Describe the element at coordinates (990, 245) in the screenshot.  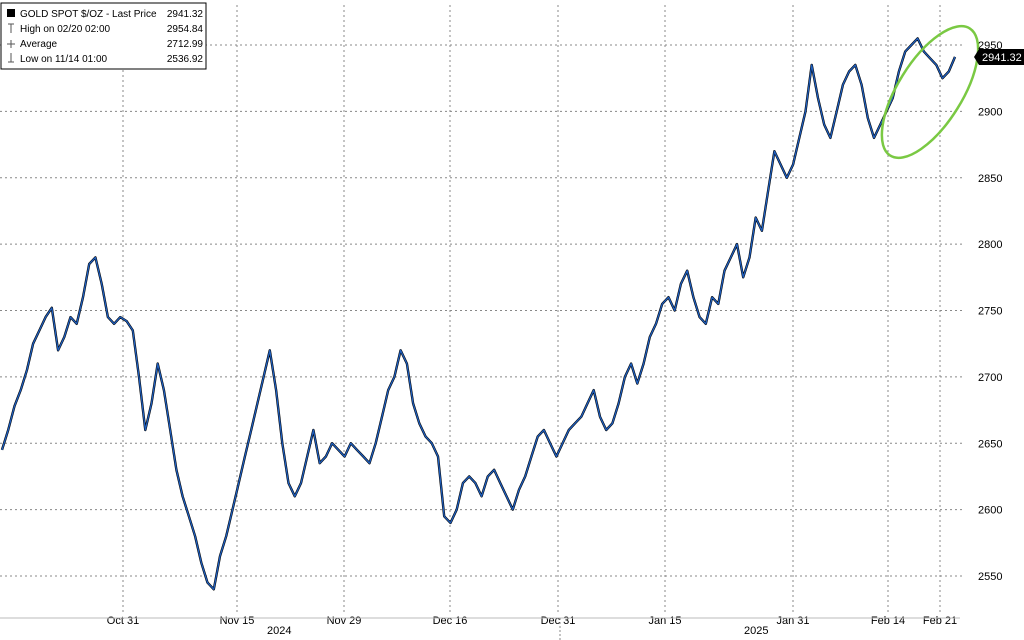
I see `y-tick-label: 2800` at that location.